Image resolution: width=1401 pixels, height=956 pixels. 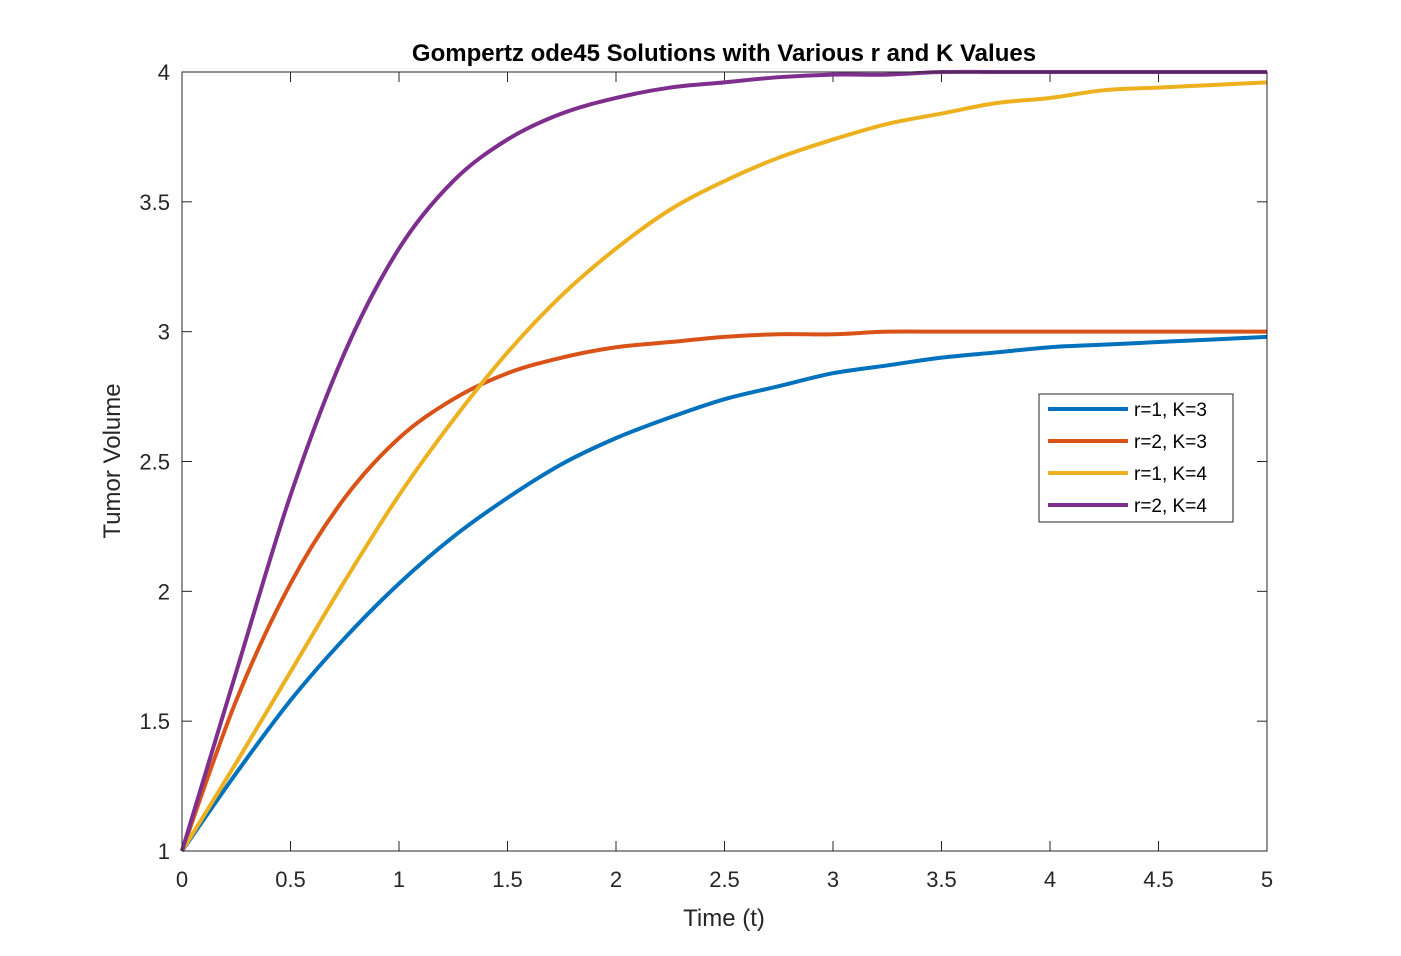 I want to click on x-tick-label: 1, so click(x=399, y=879).